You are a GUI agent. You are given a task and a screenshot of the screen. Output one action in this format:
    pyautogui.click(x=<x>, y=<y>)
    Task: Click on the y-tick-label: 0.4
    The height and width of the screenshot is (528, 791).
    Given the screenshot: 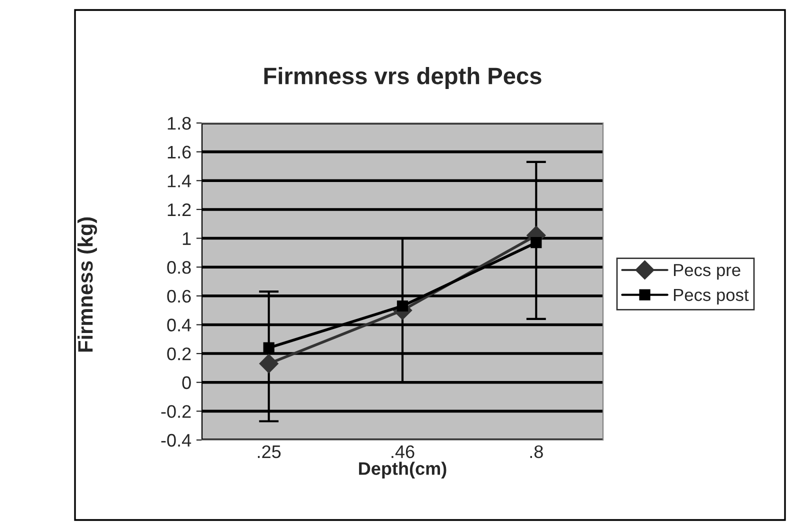 What is the action you would take?
    pyautogui.click(x=179, y=325)
    